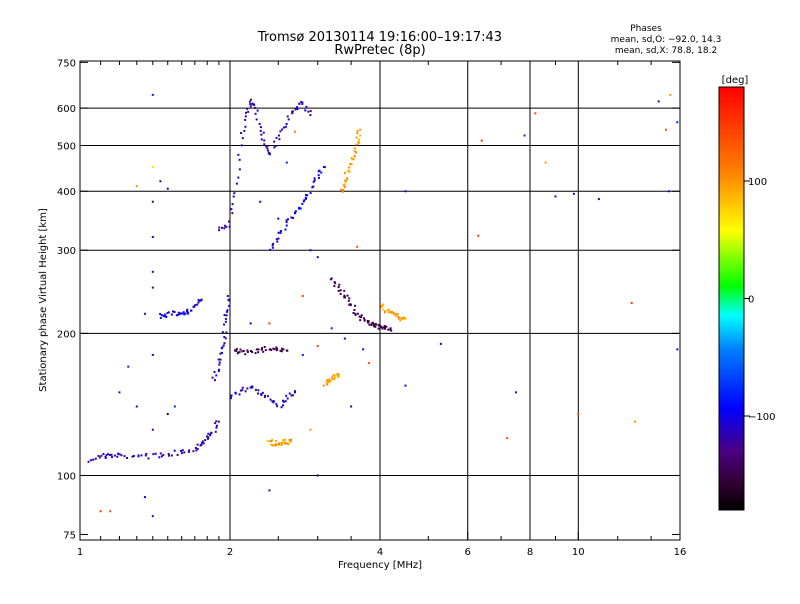  I want to click on x-tick-label: 8, so click(530, 552).